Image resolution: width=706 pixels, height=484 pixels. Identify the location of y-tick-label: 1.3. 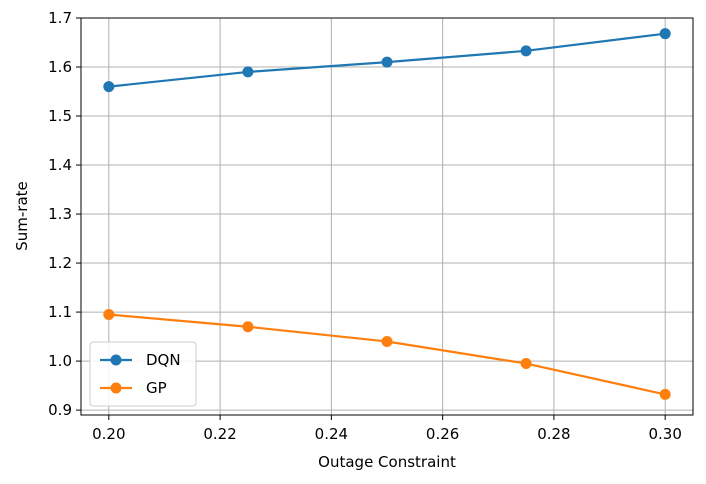
(60, 214).